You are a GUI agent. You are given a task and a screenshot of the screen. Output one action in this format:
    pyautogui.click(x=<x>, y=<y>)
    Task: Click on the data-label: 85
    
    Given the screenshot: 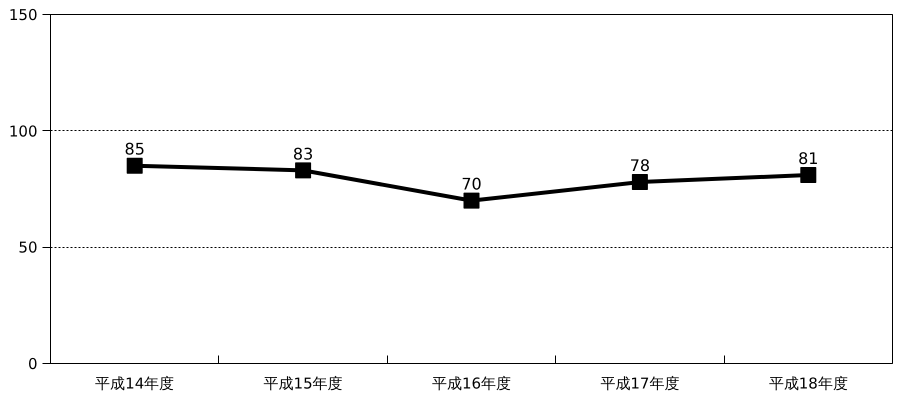 What is the action you would take?
    pyautogui.click(x=134, y=149)
    